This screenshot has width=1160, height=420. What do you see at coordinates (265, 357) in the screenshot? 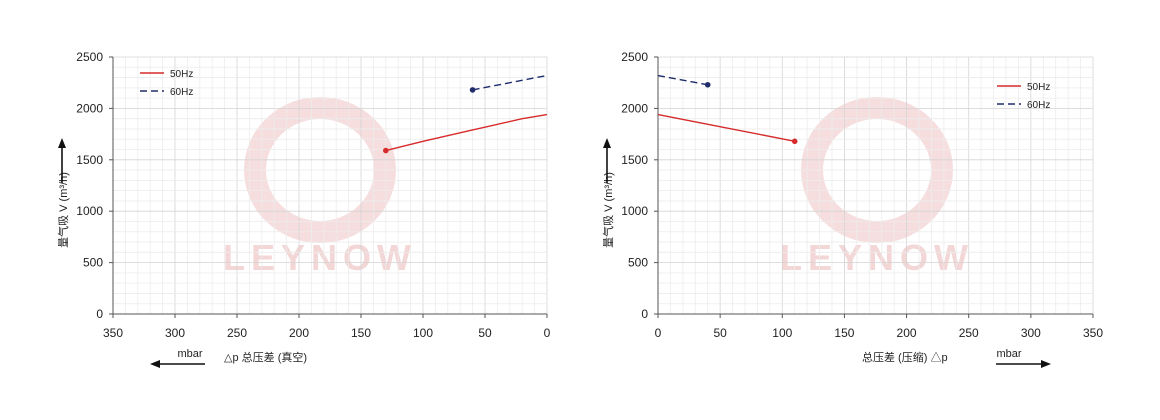
I see `x-axis-label: △p 总压差 (真空)` at bounding box center [265, 357].